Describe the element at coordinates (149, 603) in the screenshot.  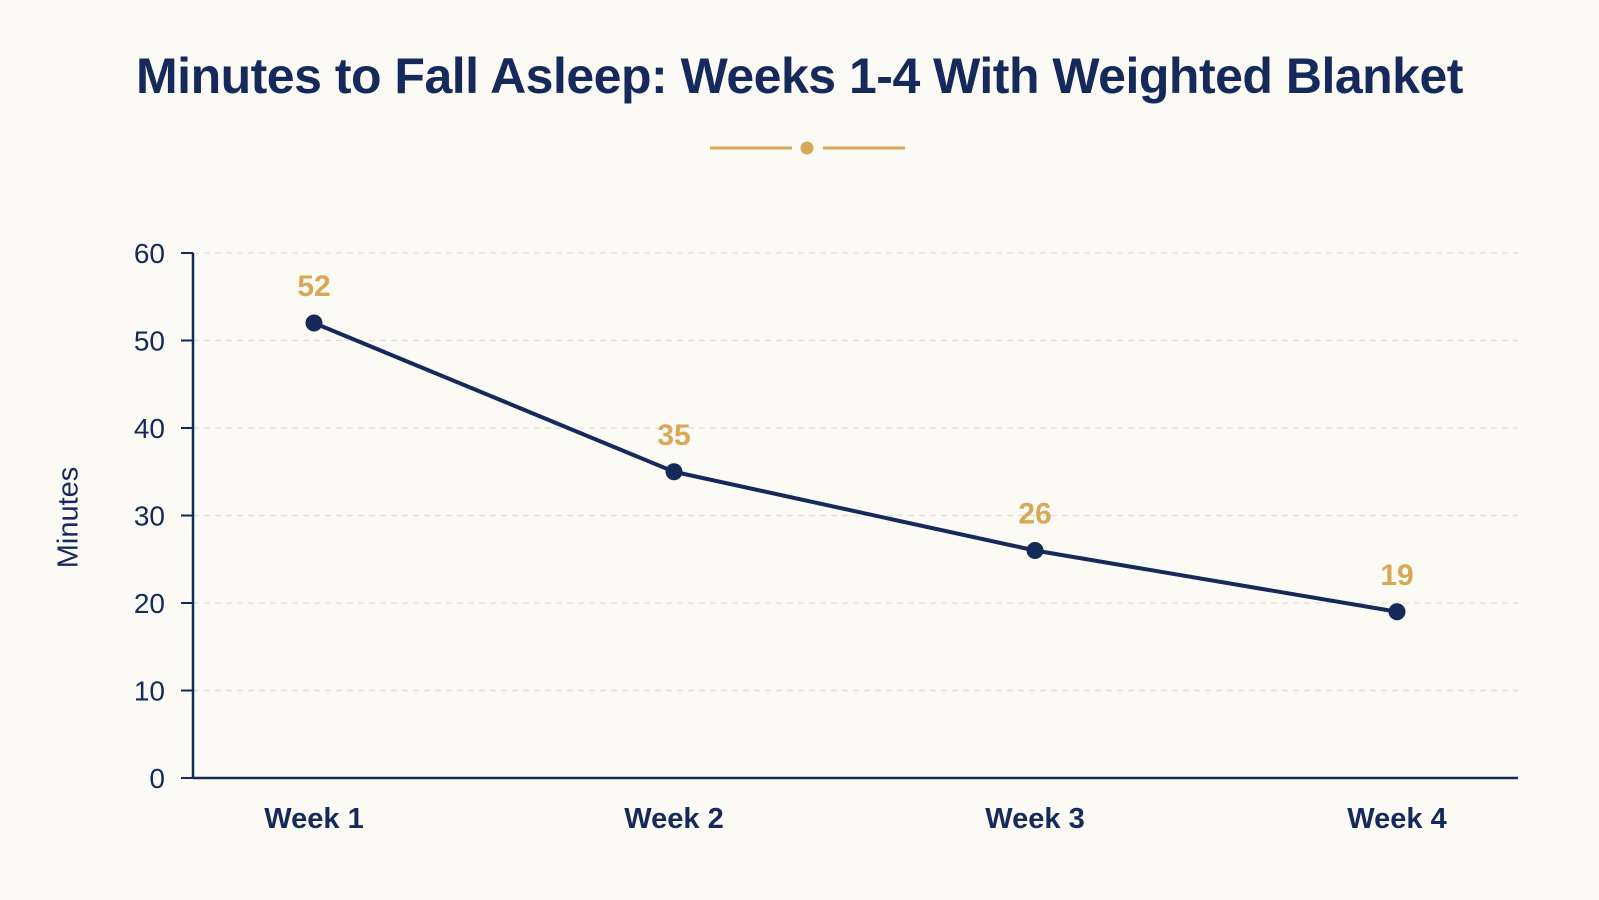
I see `y-tick-label: 20` at that location.